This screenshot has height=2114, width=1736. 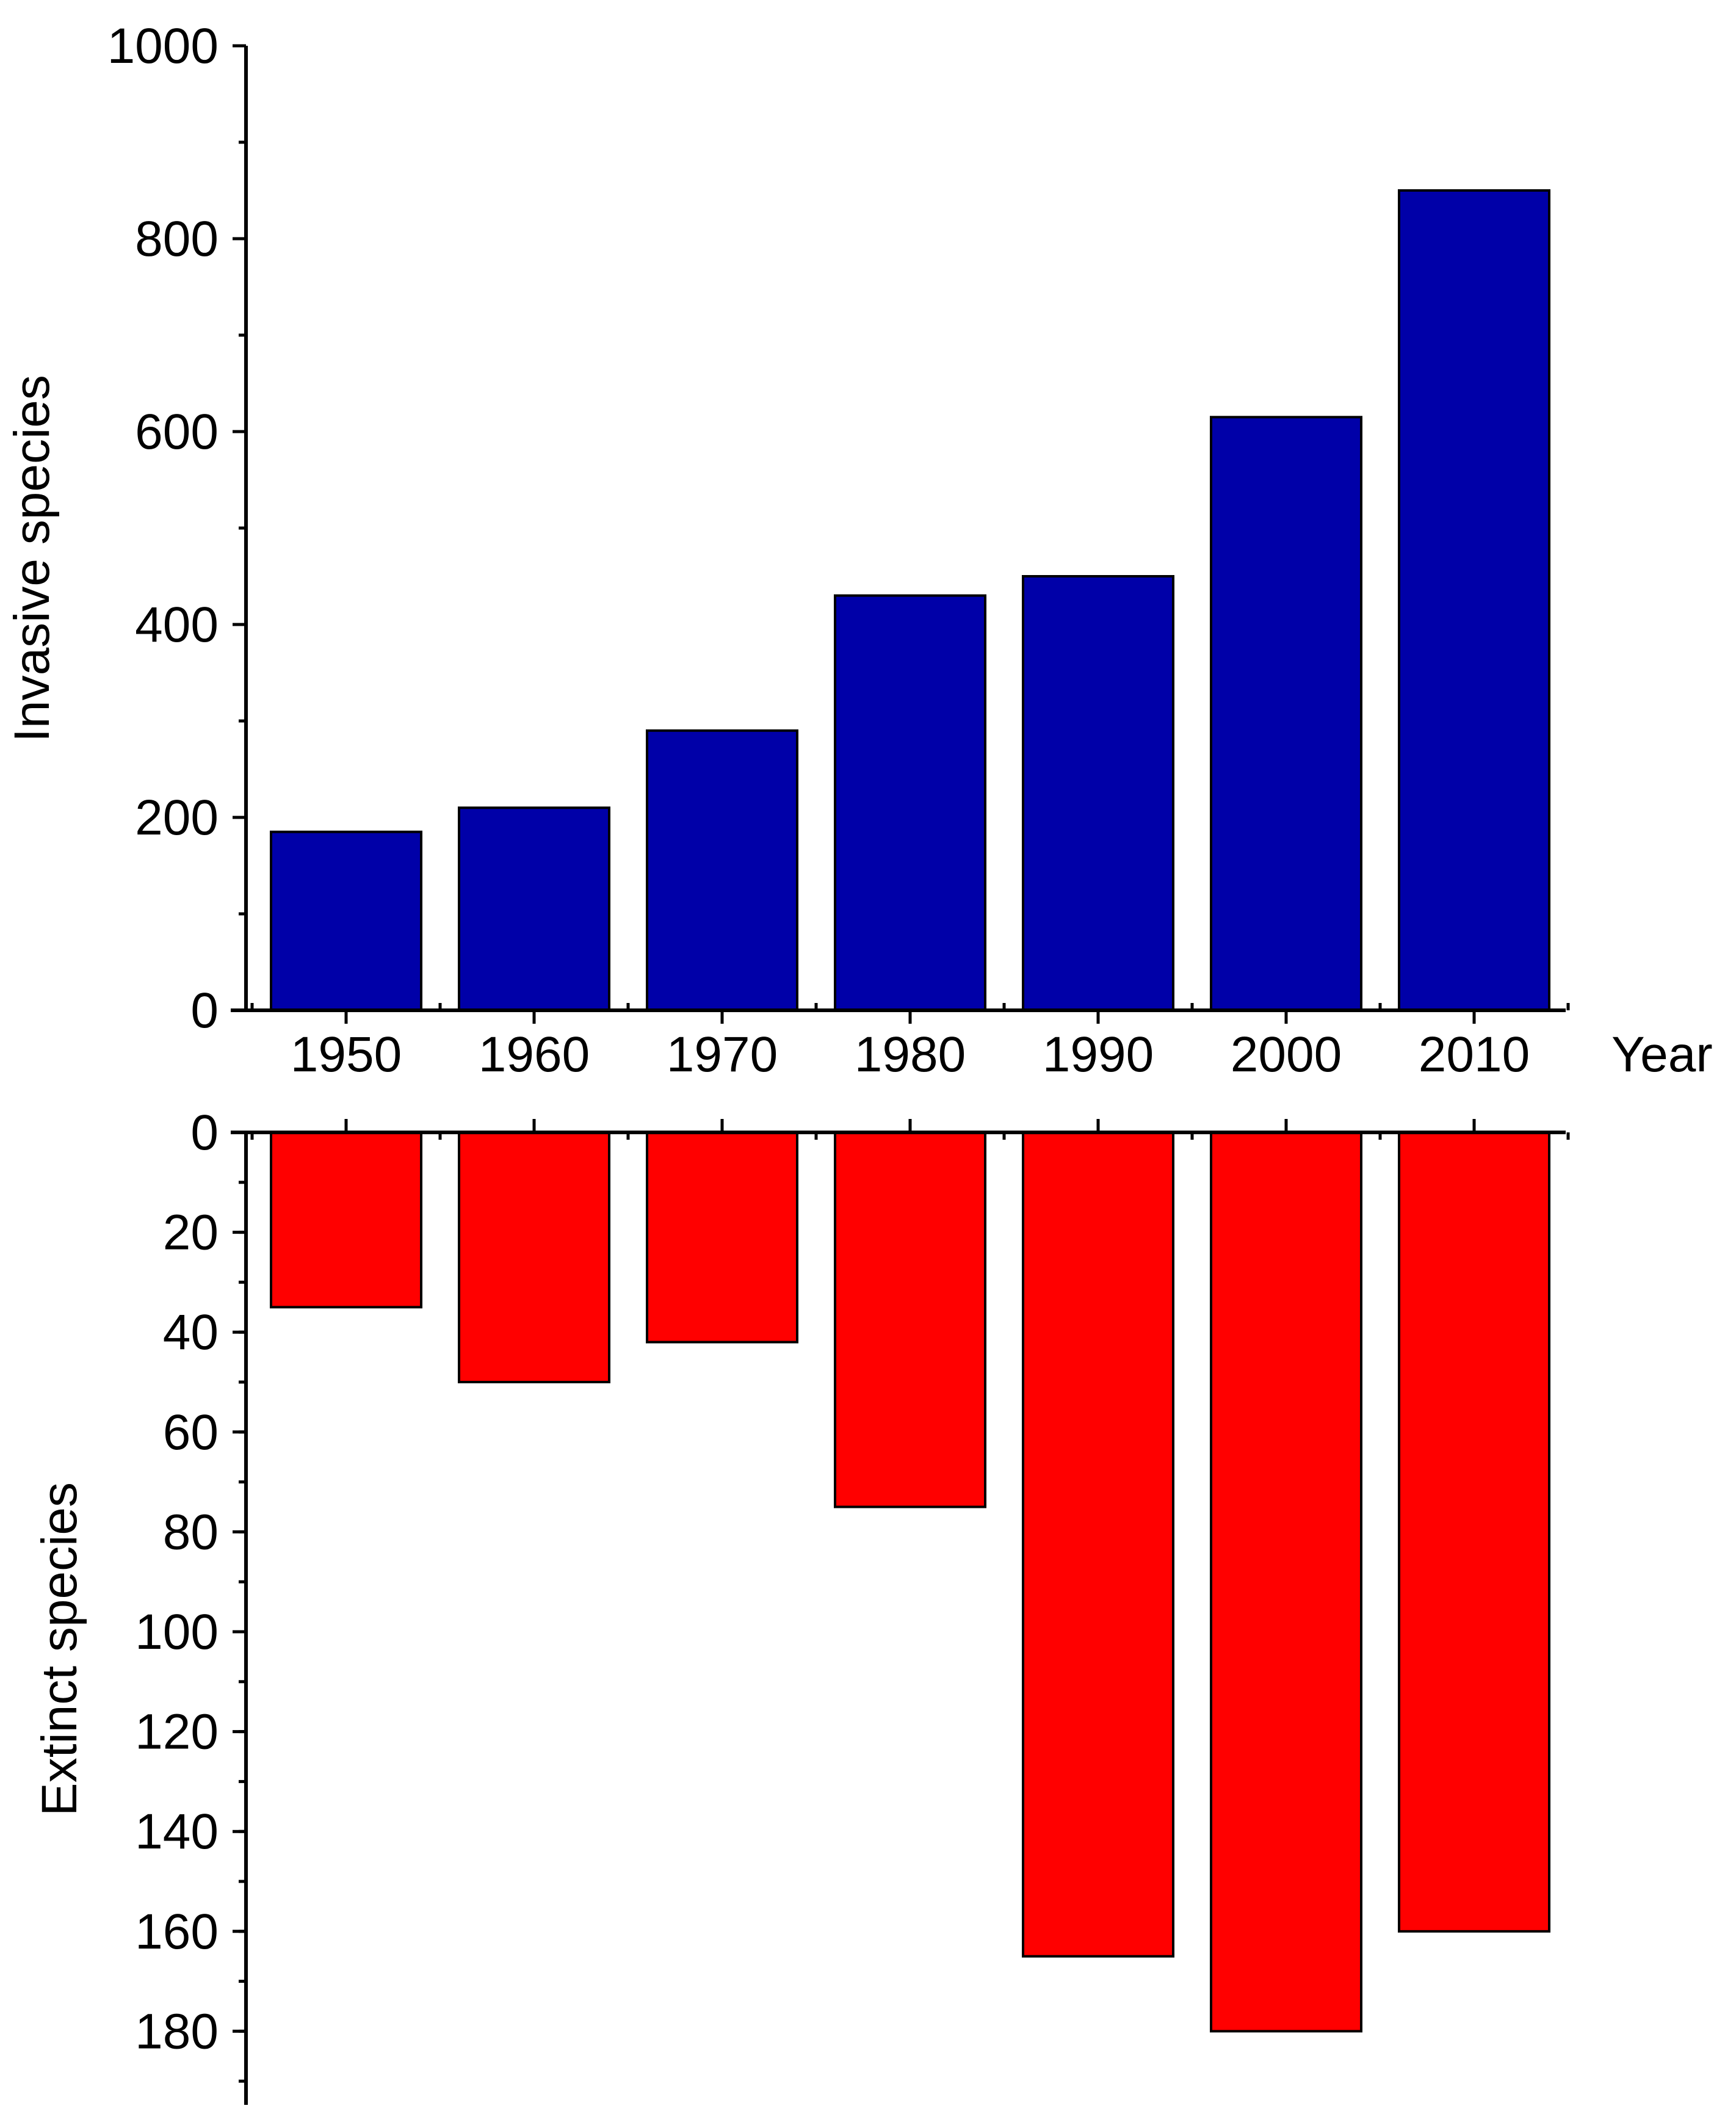 I want to click on x-axis-title: Year, so click(x=1662, y=1054).